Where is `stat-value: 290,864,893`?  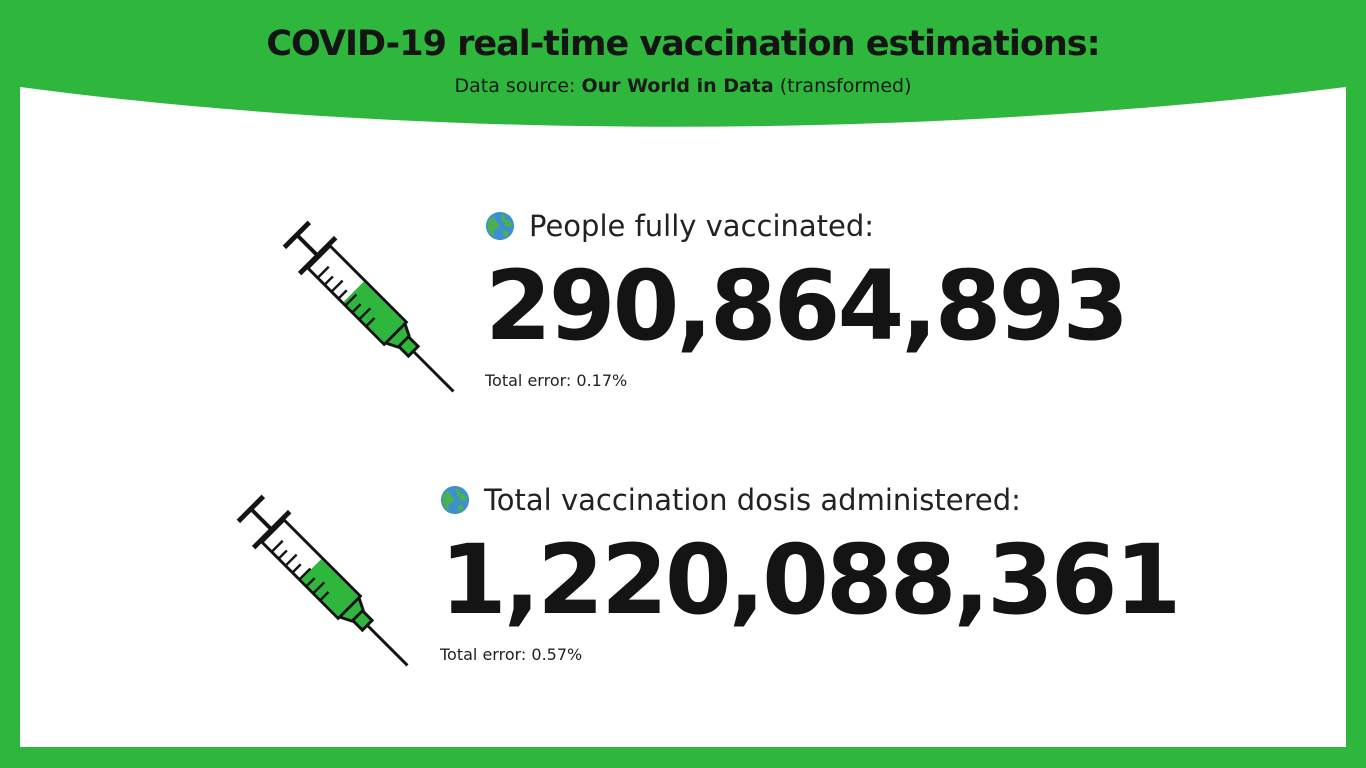
stat-value: 290,864,893 is located at coordinates (807, 306).